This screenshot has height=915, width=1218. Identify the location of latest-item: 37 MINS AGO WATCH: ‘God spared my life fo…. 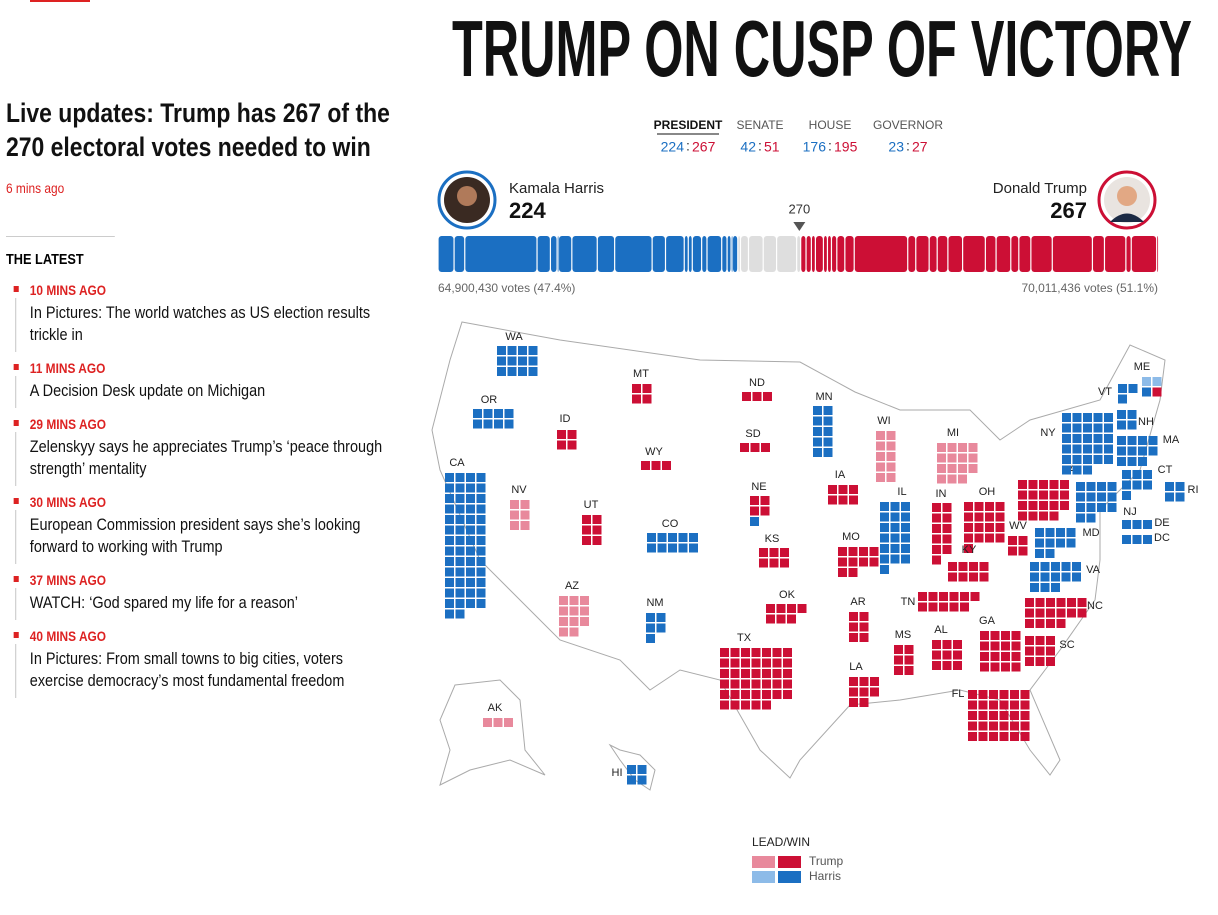
(196, 596).